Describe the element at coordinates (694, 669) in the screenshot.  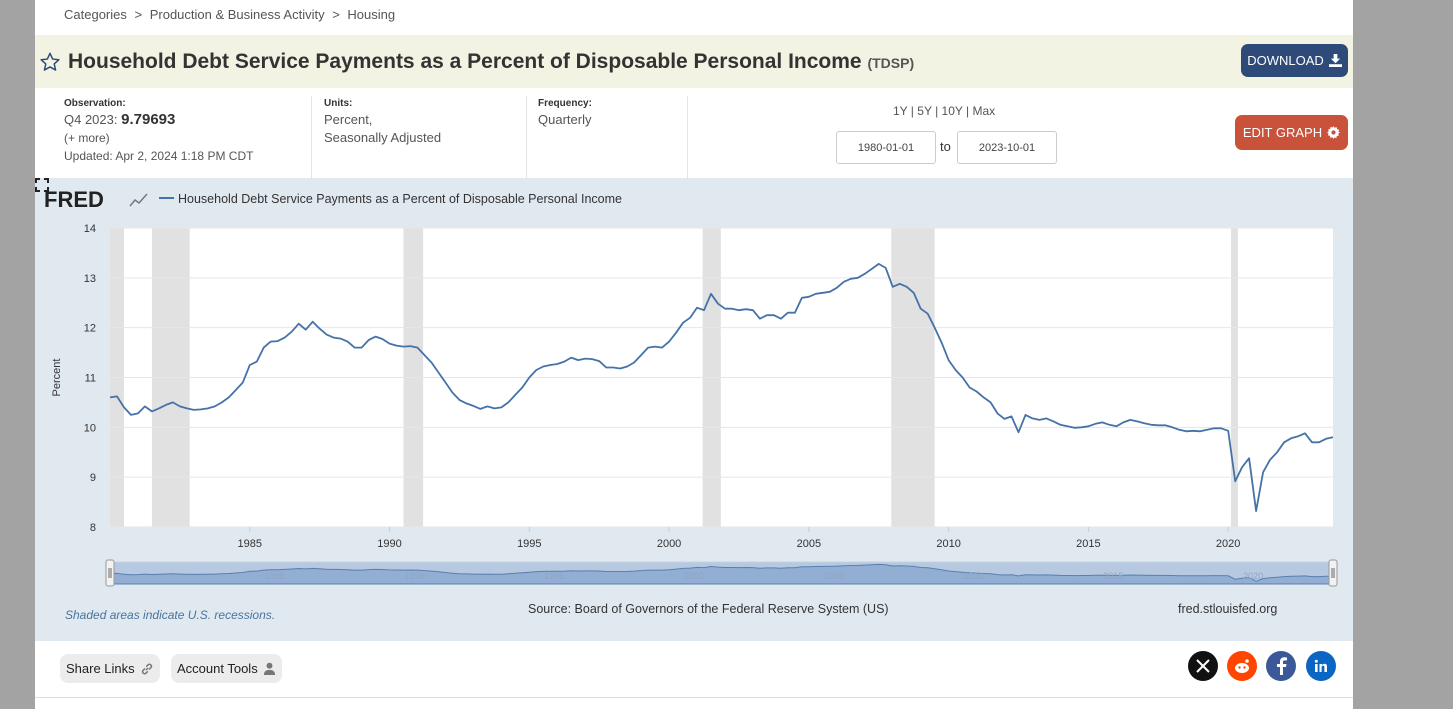
I see `bottom-toolbar: Share Links Account Tools` at that location.